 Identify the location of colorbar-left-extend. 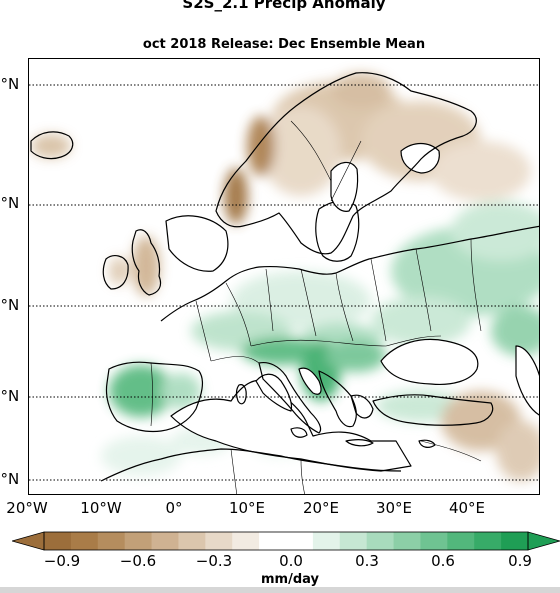
(28, 541).